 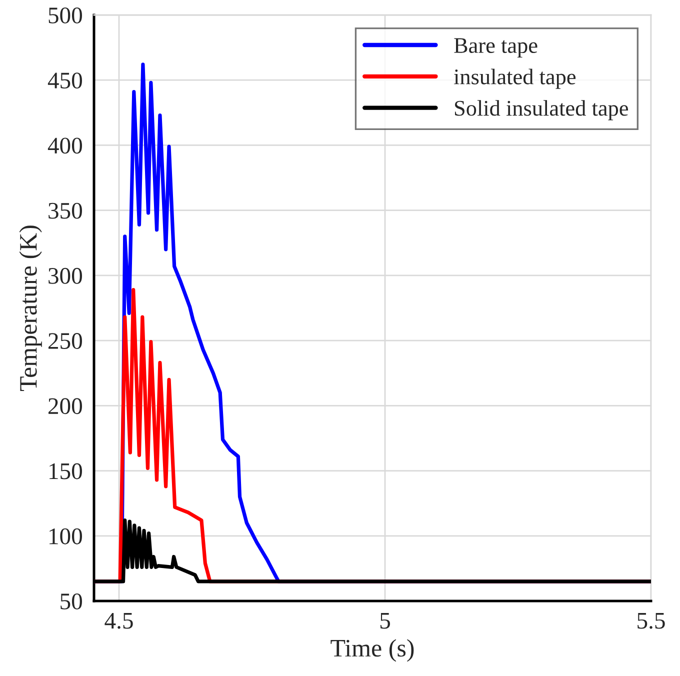 I want to click on y-tick-label: 150, so click(x=66, y=471).